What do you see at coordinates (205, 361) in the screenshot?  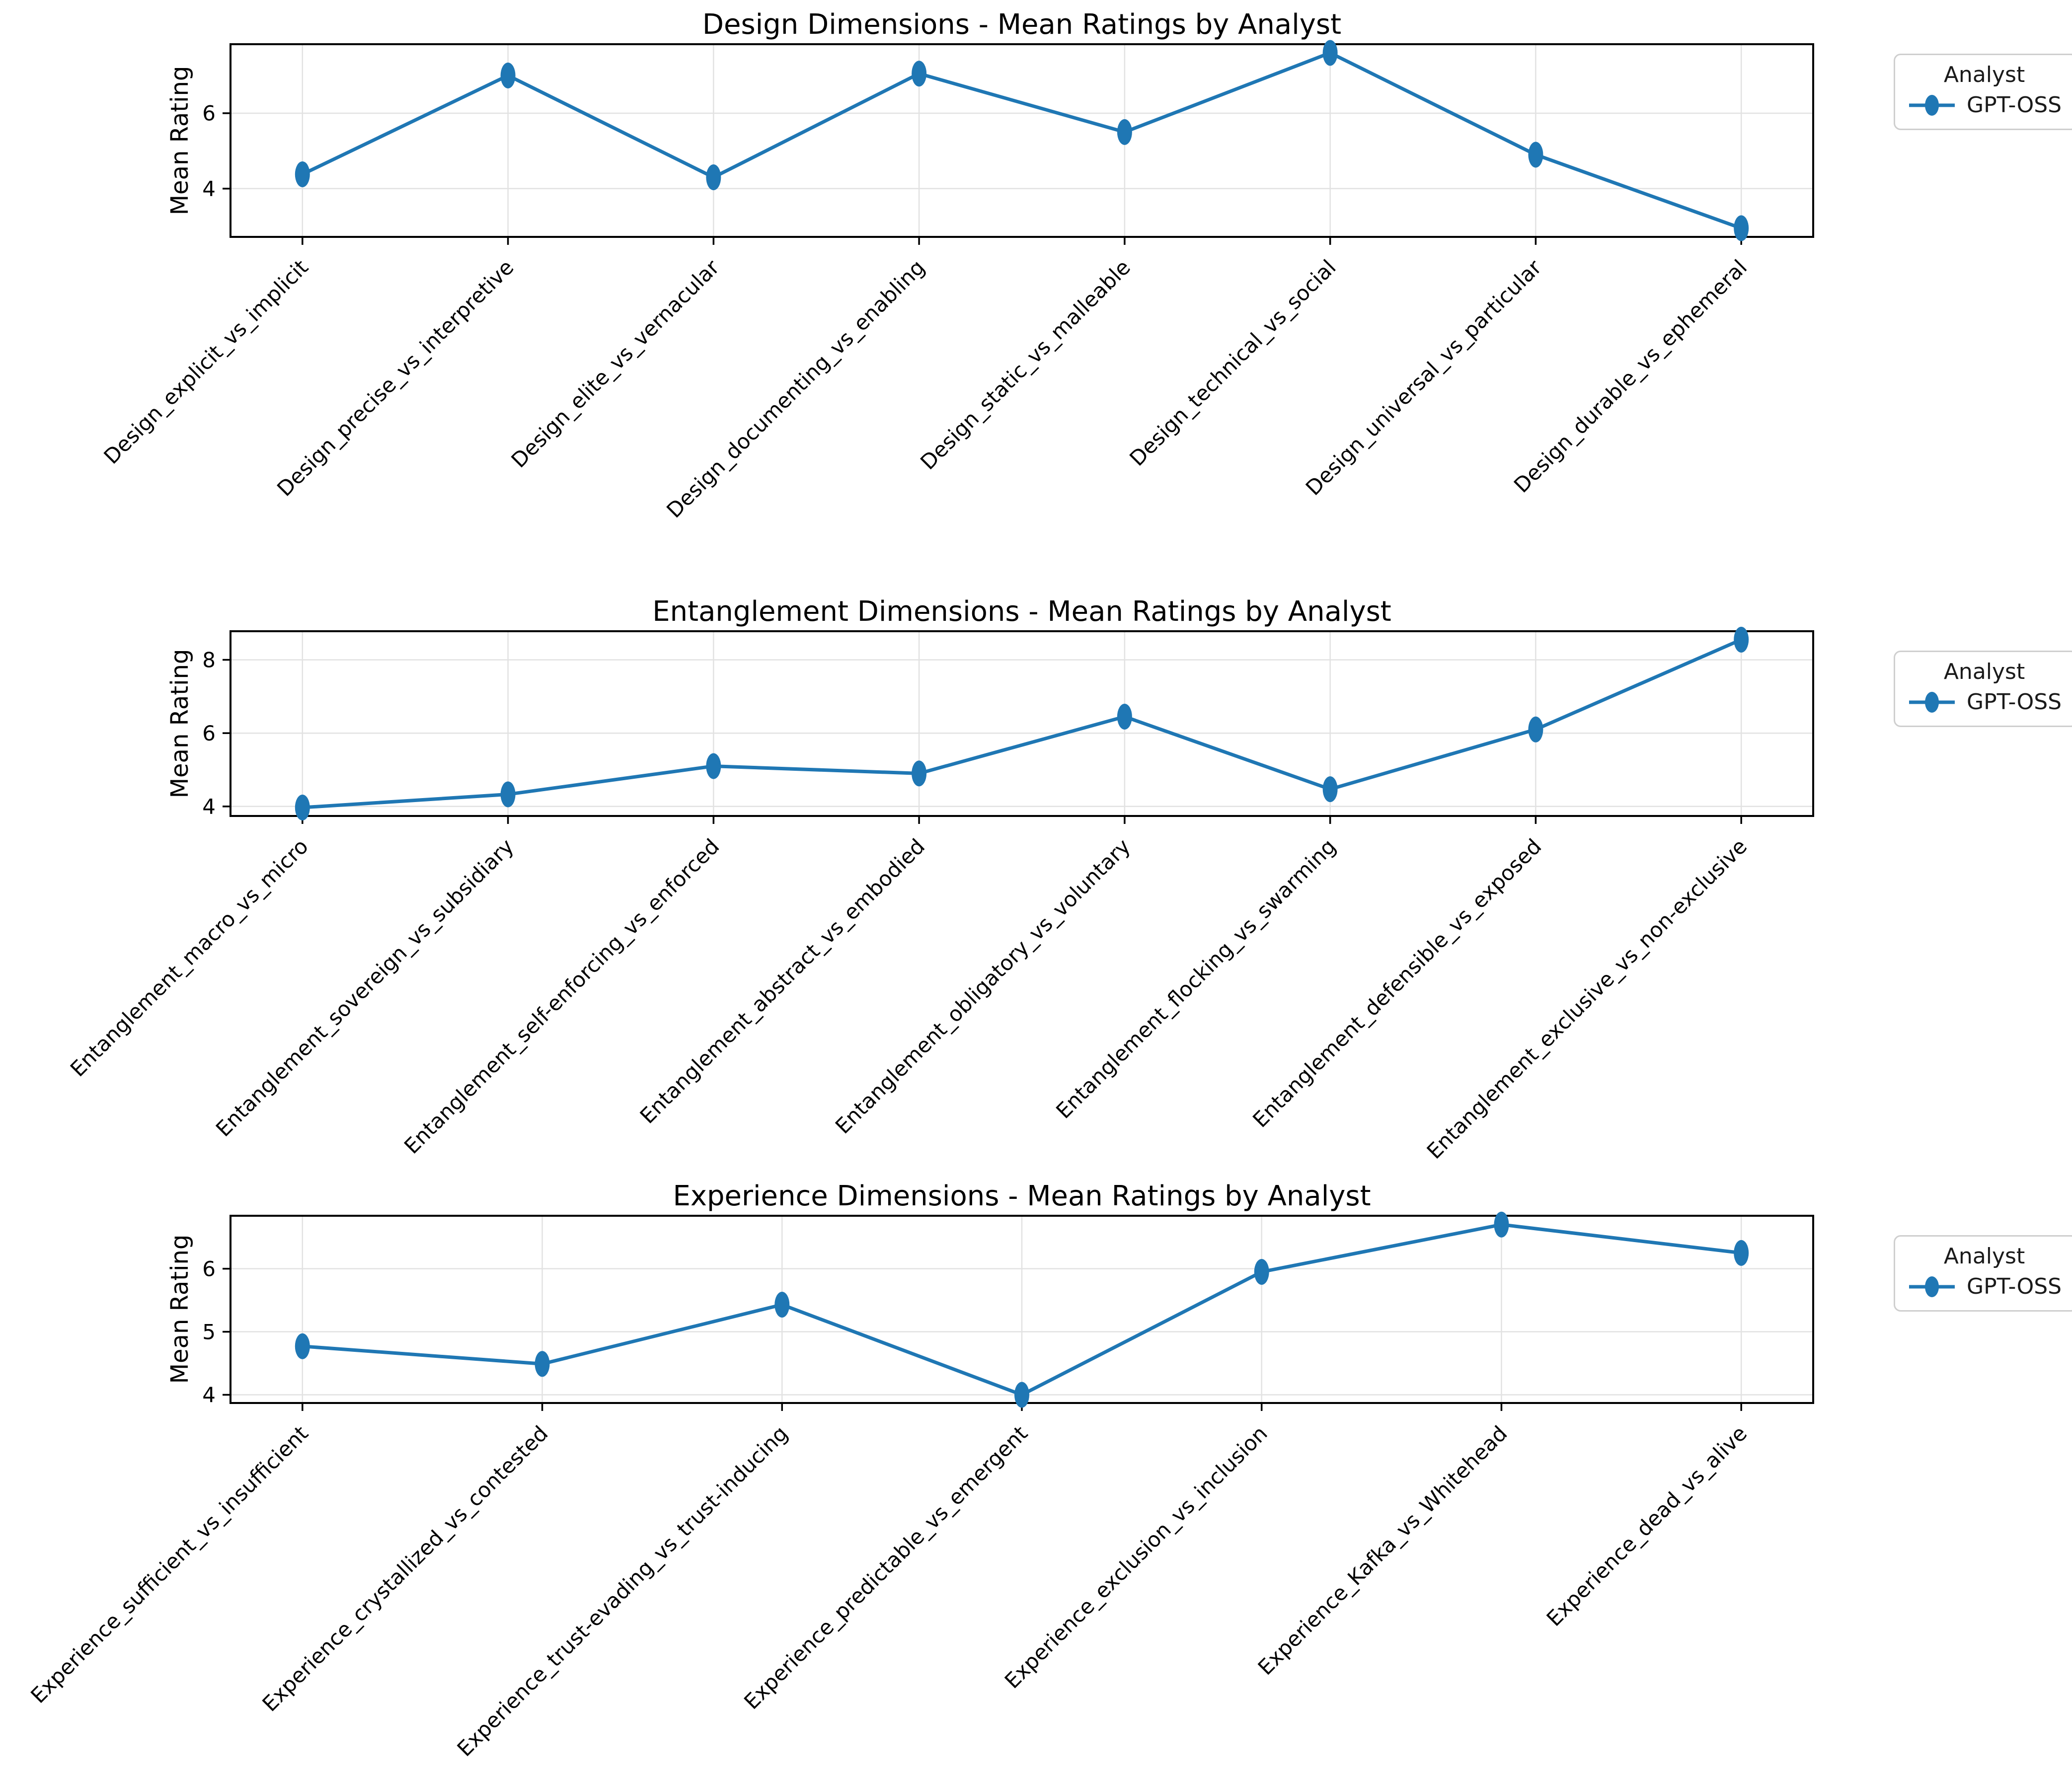 I see `x-tick-label: Design_explicit_vs_implicit` at bounding box center [205, 361].